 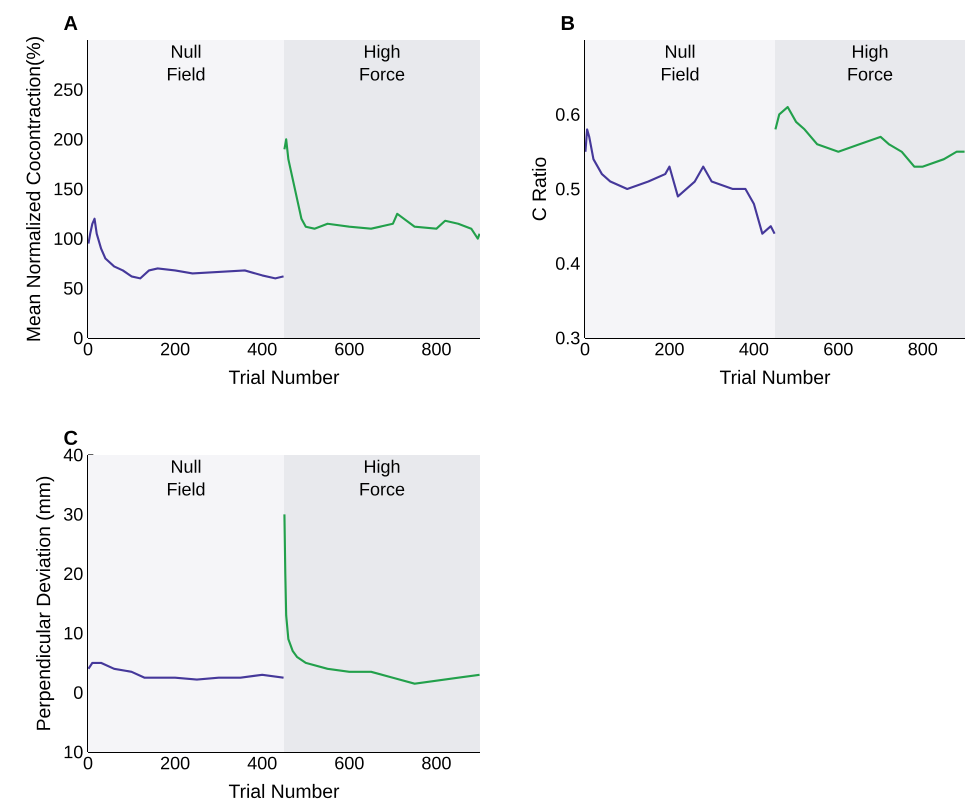 I want to click on y-tick-label: 0.6, so click(x=568, y=114).